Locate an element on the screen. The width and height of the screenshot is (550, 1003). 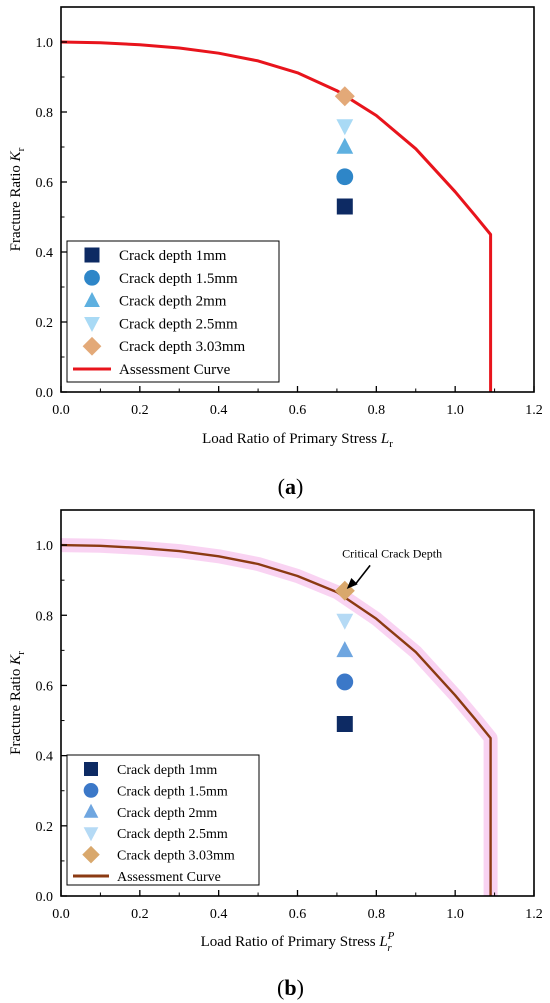
x-axis-superscript: P is located at coordinates (391, 936).